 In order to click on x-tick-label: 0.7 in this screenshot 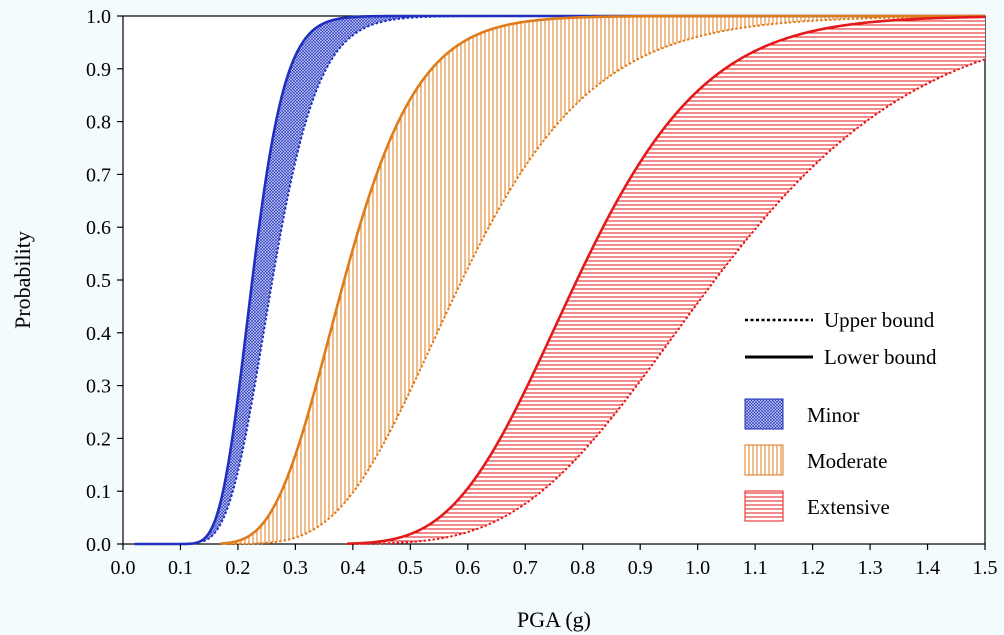, I will do `click(525, 568)`.